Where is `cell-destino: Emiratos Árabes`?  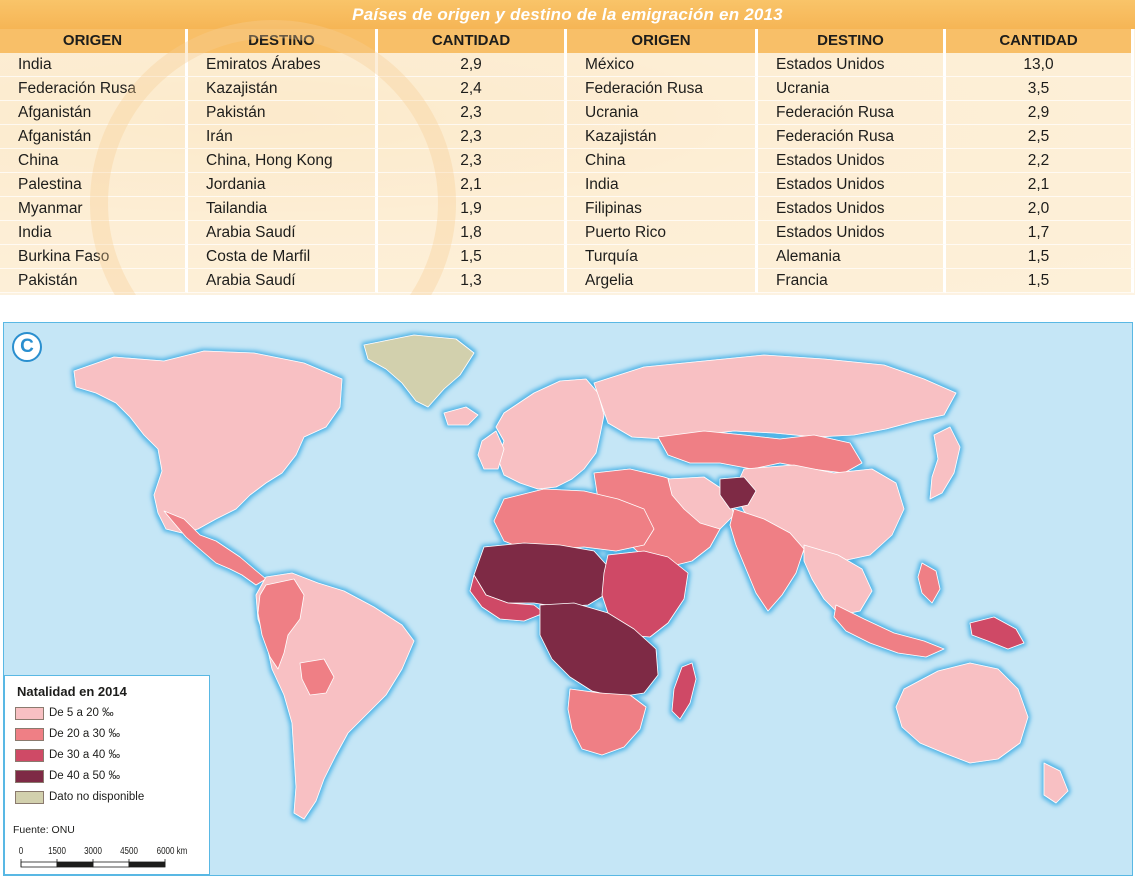 cell-destino: Emiratos Árabes is located at coordinates (283, 65).